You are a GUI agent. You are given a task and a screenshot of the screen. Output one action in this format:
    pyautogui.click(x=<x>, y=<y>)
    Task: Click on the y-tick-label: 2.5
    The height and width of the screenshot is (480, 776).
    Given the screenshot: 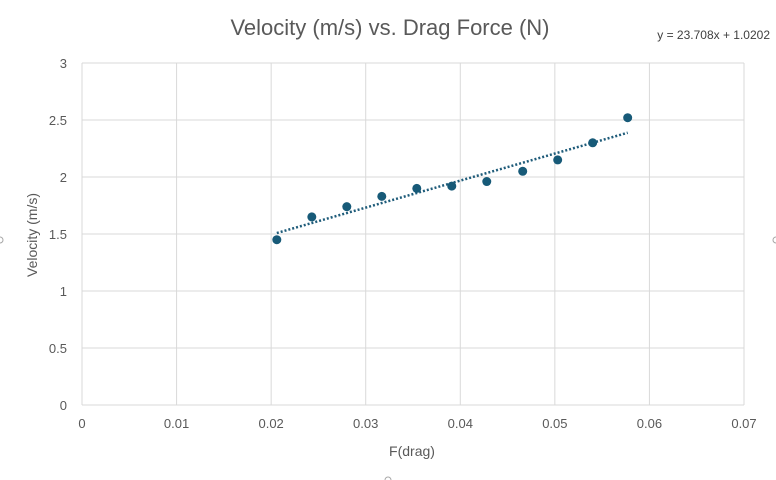 What is the action you would take?
    pyautogui.click(x=58, y=120)
    